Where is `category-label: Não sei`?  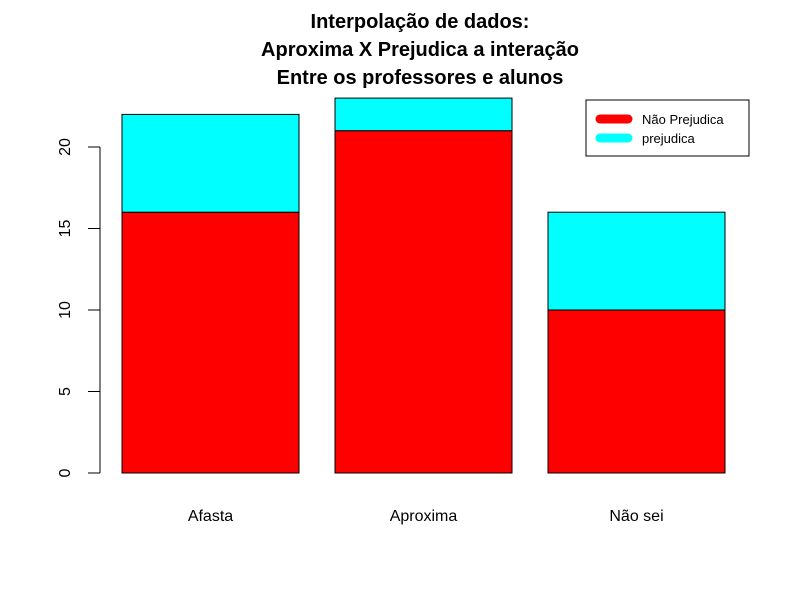
category-label: Não sei is located at coordinates (636, 516).